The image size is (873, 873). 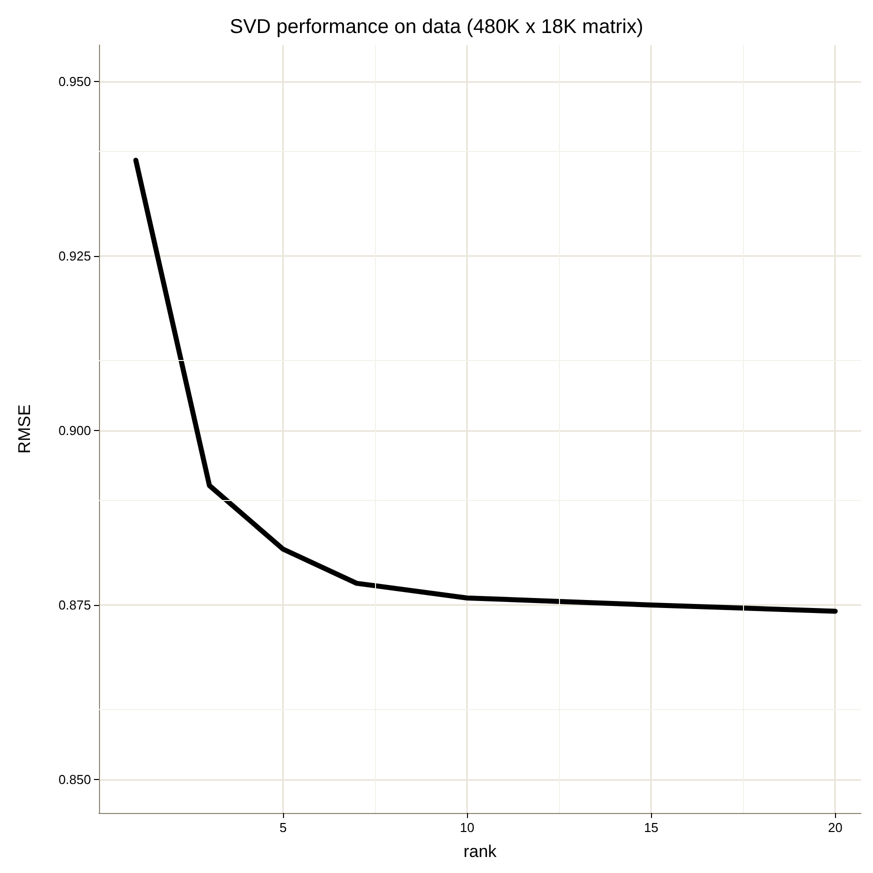 What do you see at coordinates (74, 779) in the screenshot?
I see `y-tick-label: 0.850` at bounding box center [74, 779].